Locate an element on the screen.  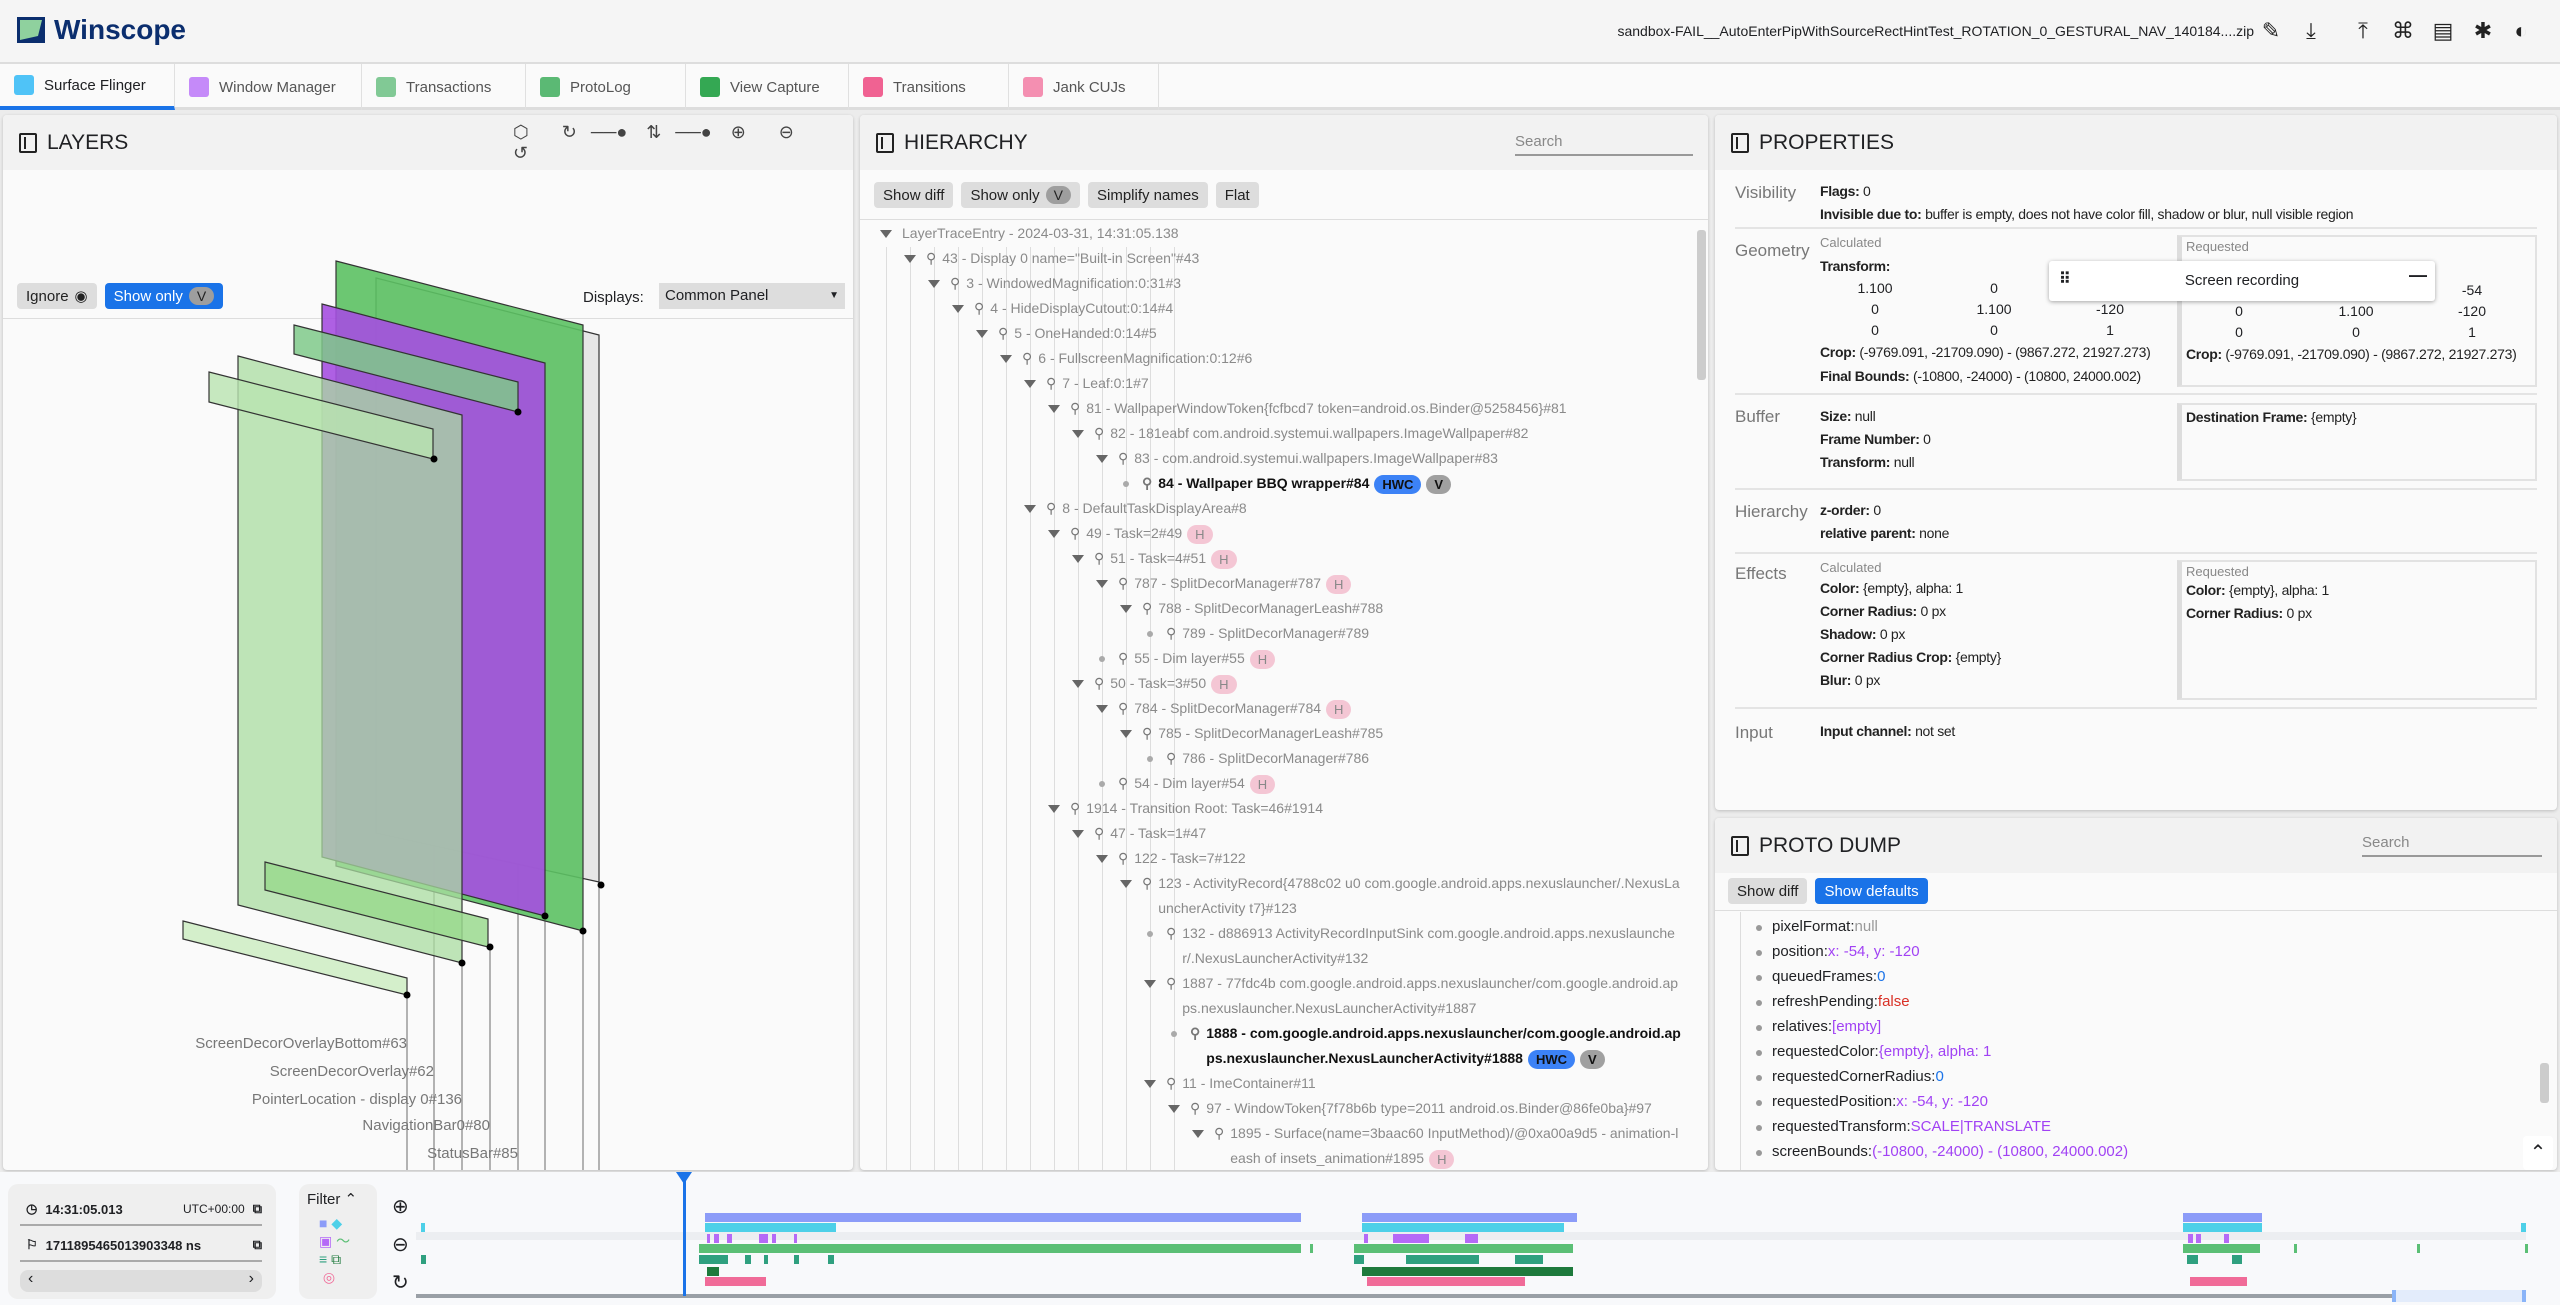
proto-field: refreshPending:false is located at coordinates (1833, 1001).